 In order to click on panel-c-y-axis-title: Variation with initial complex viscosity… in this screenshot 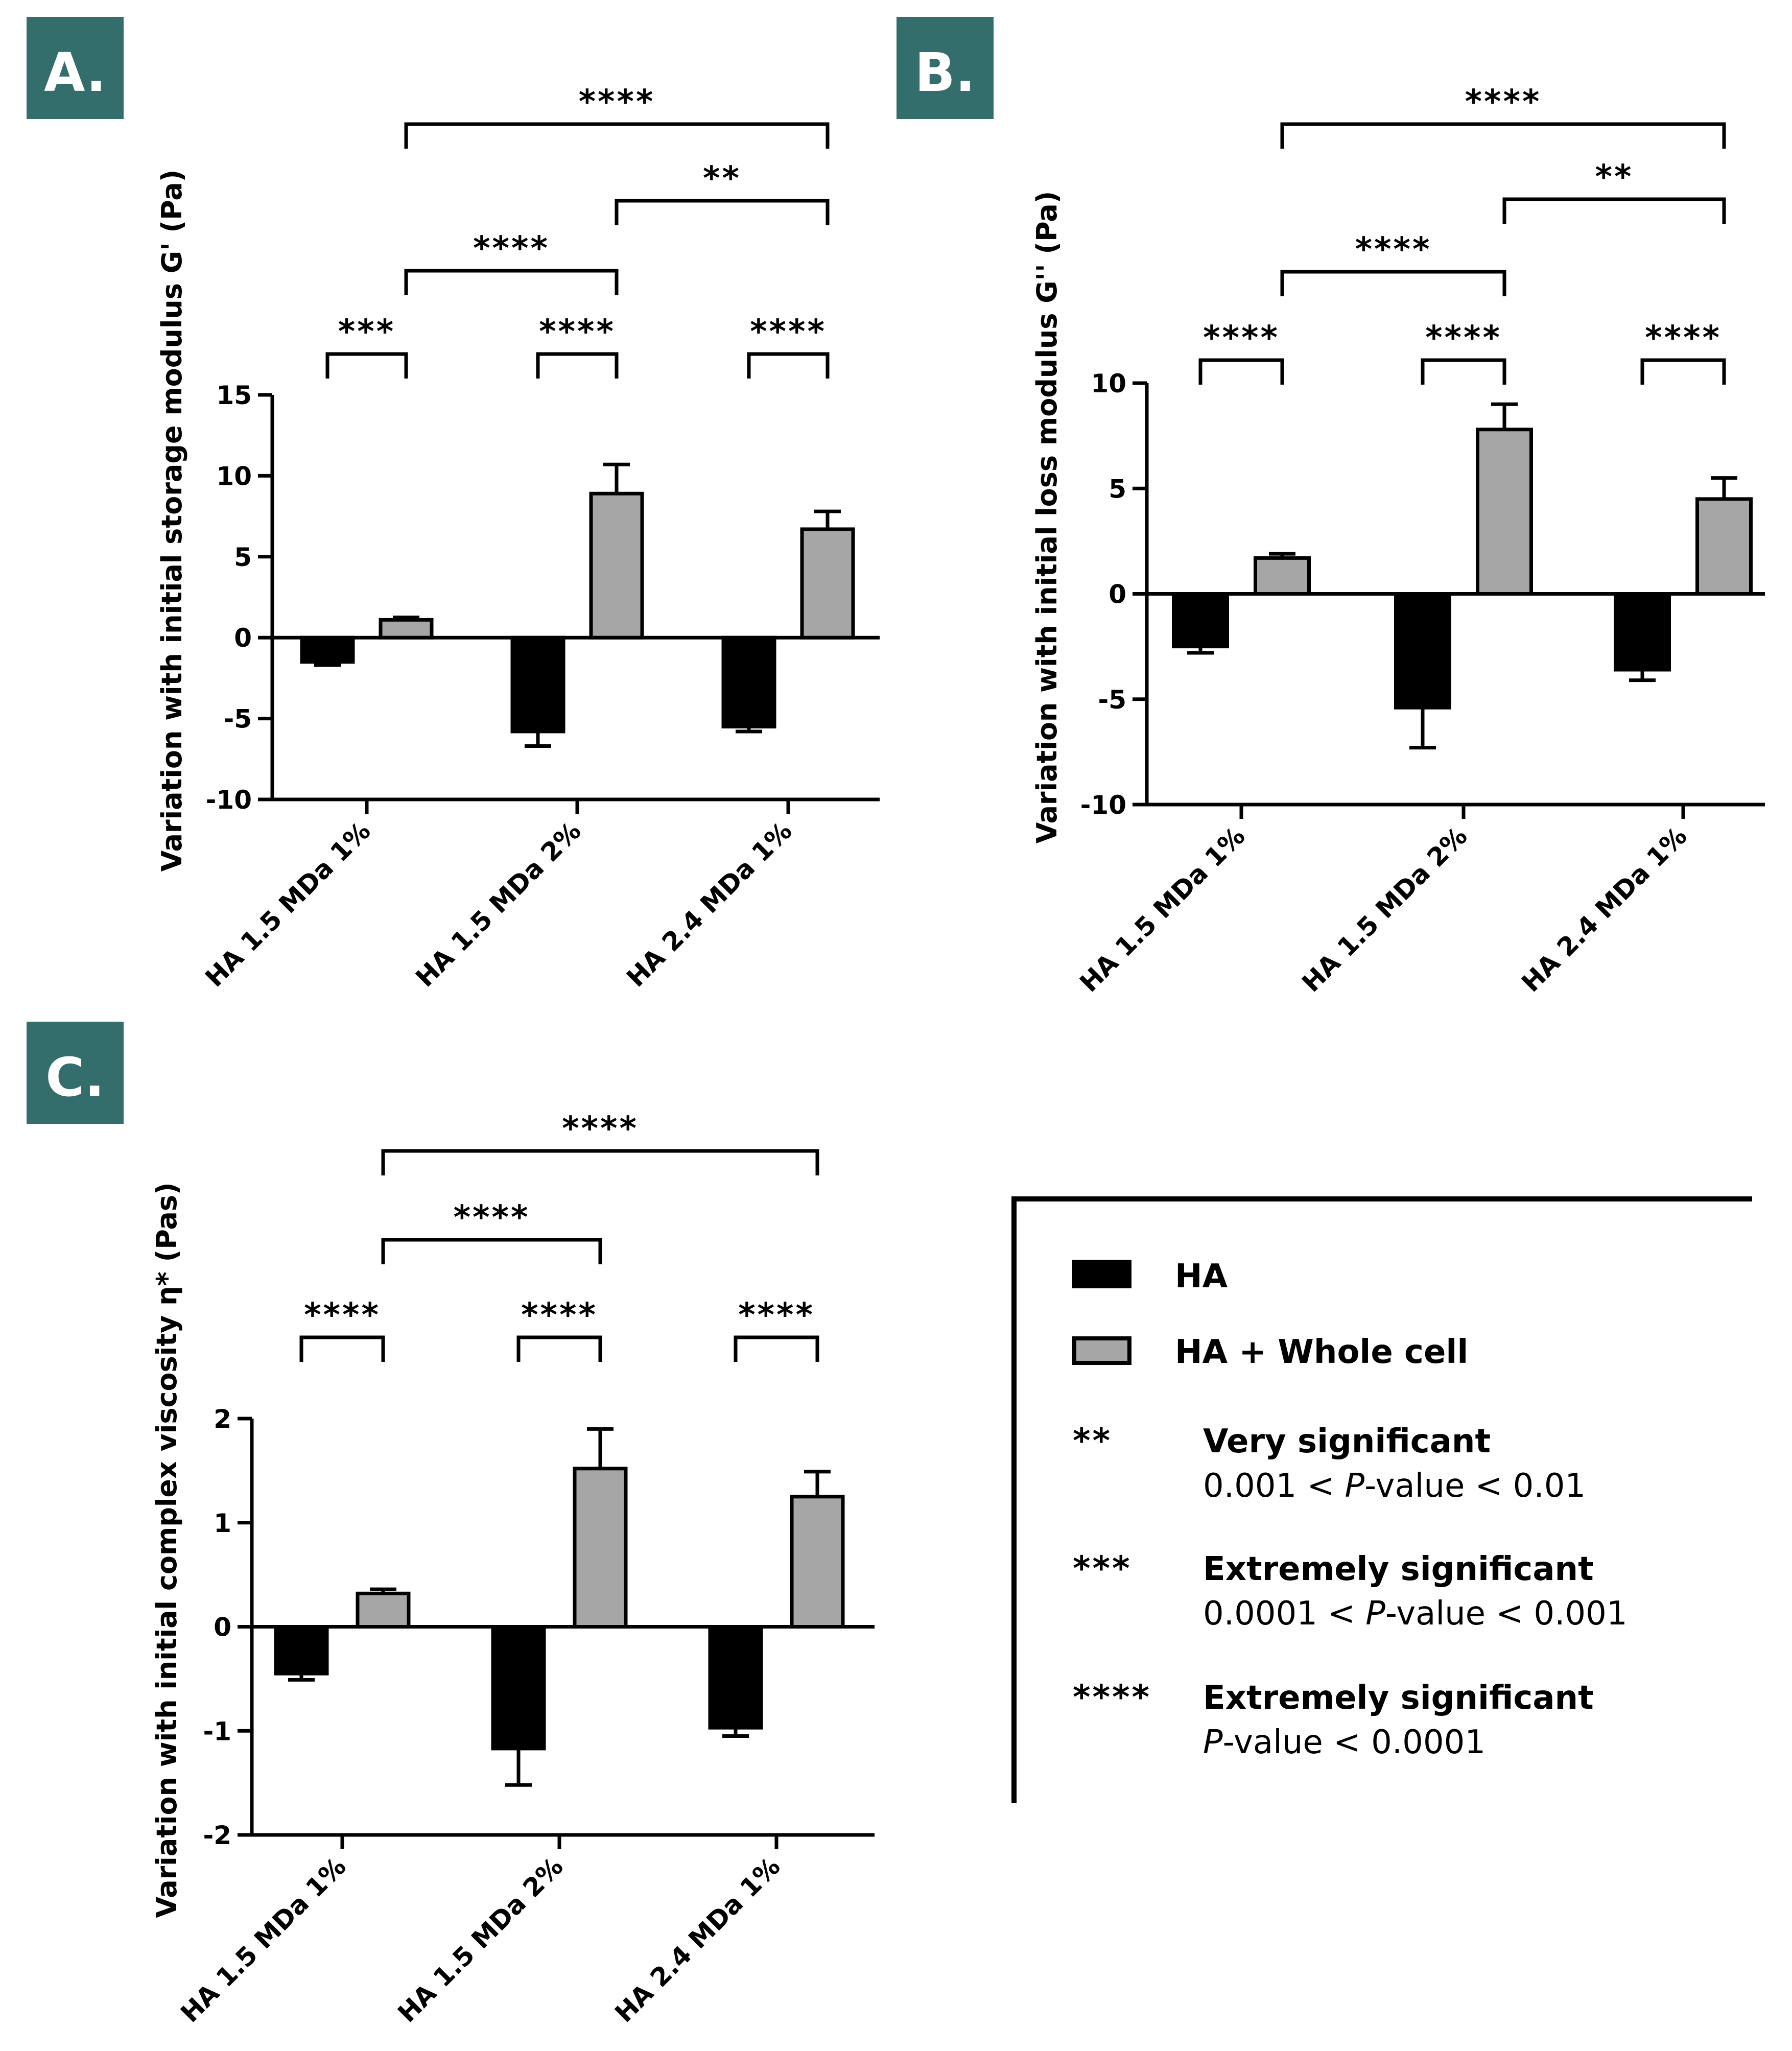, I will do `click(167, 1550)`.